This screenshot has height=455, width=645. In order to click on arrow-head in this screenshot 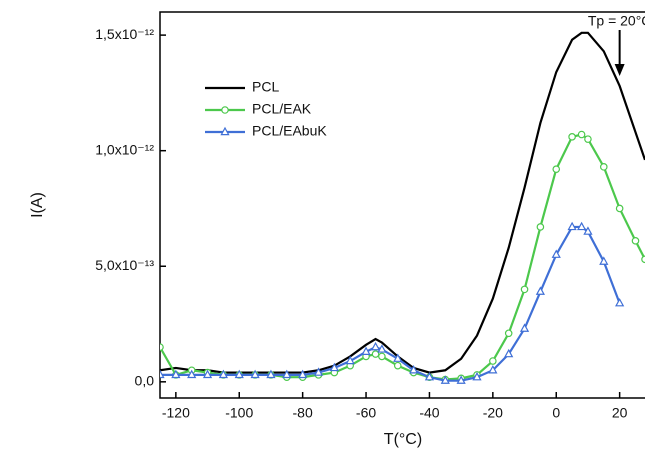, I will do `click(619, 70)`.